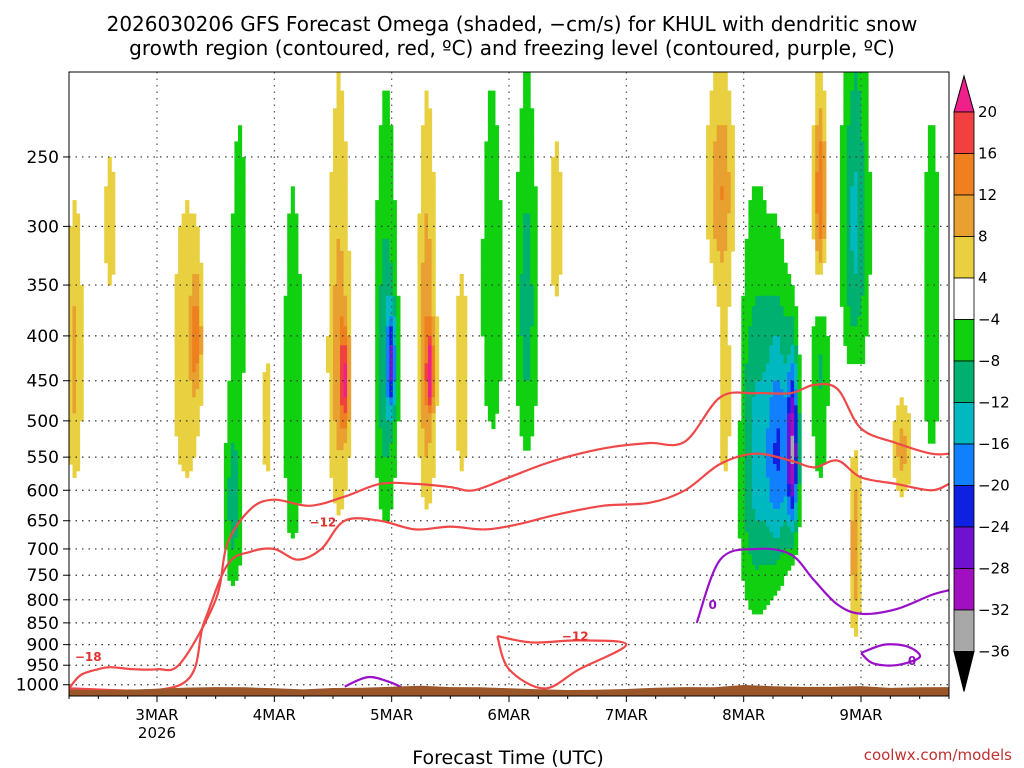 The image size is (1024, 768). I want to click on colorbar-tick-label: 16, so click(987, 154).